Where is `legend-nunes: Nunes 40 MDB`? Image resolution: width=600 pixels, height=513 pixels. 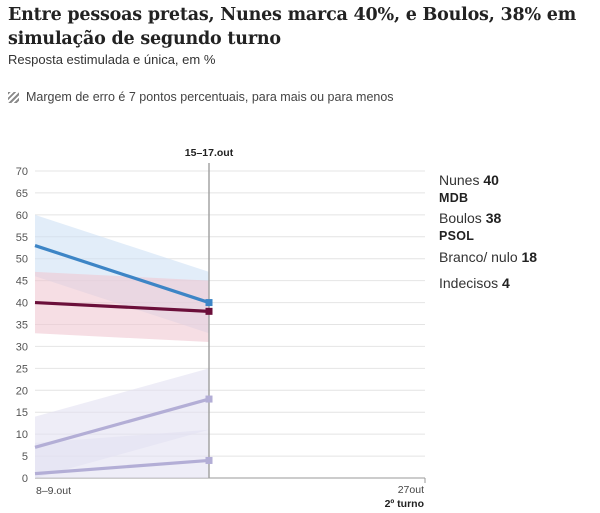 legend-nunes: Nunes 40 MDB is located at coordinates (469, 189).